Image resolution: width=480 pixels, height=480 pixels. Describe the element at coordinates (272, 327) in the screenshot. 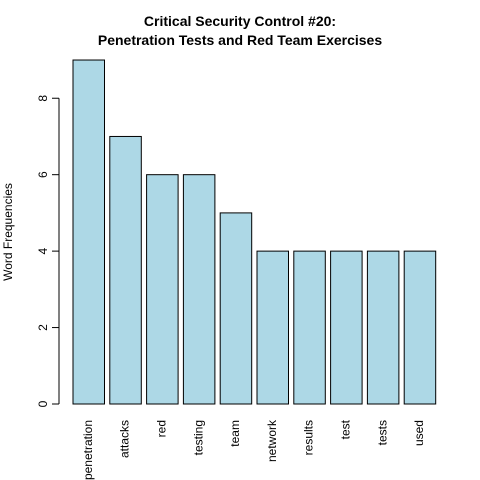

I see `bar-network` at that location.